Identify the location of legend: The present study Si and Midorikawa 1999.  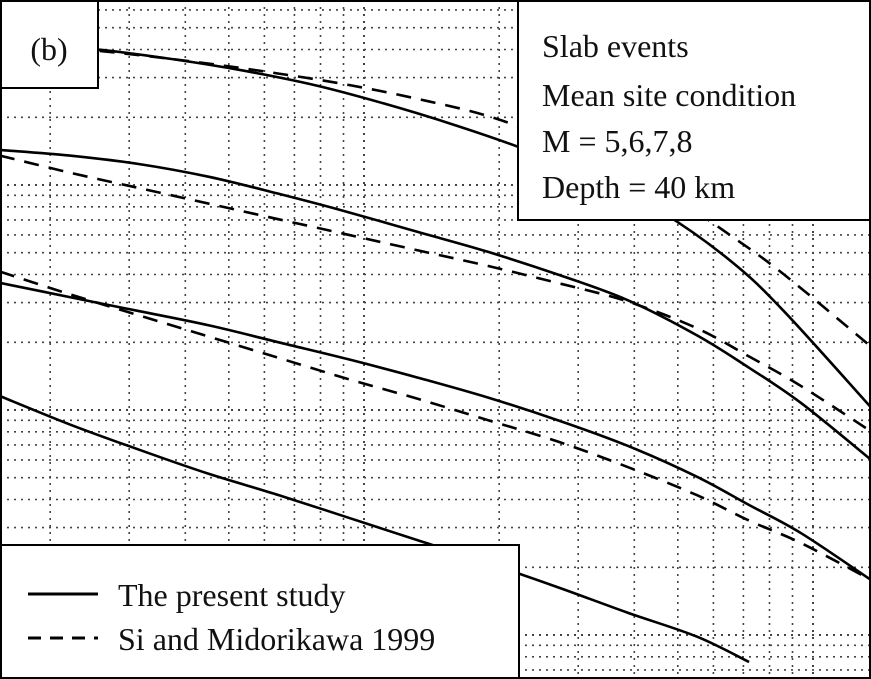
(260, 611).